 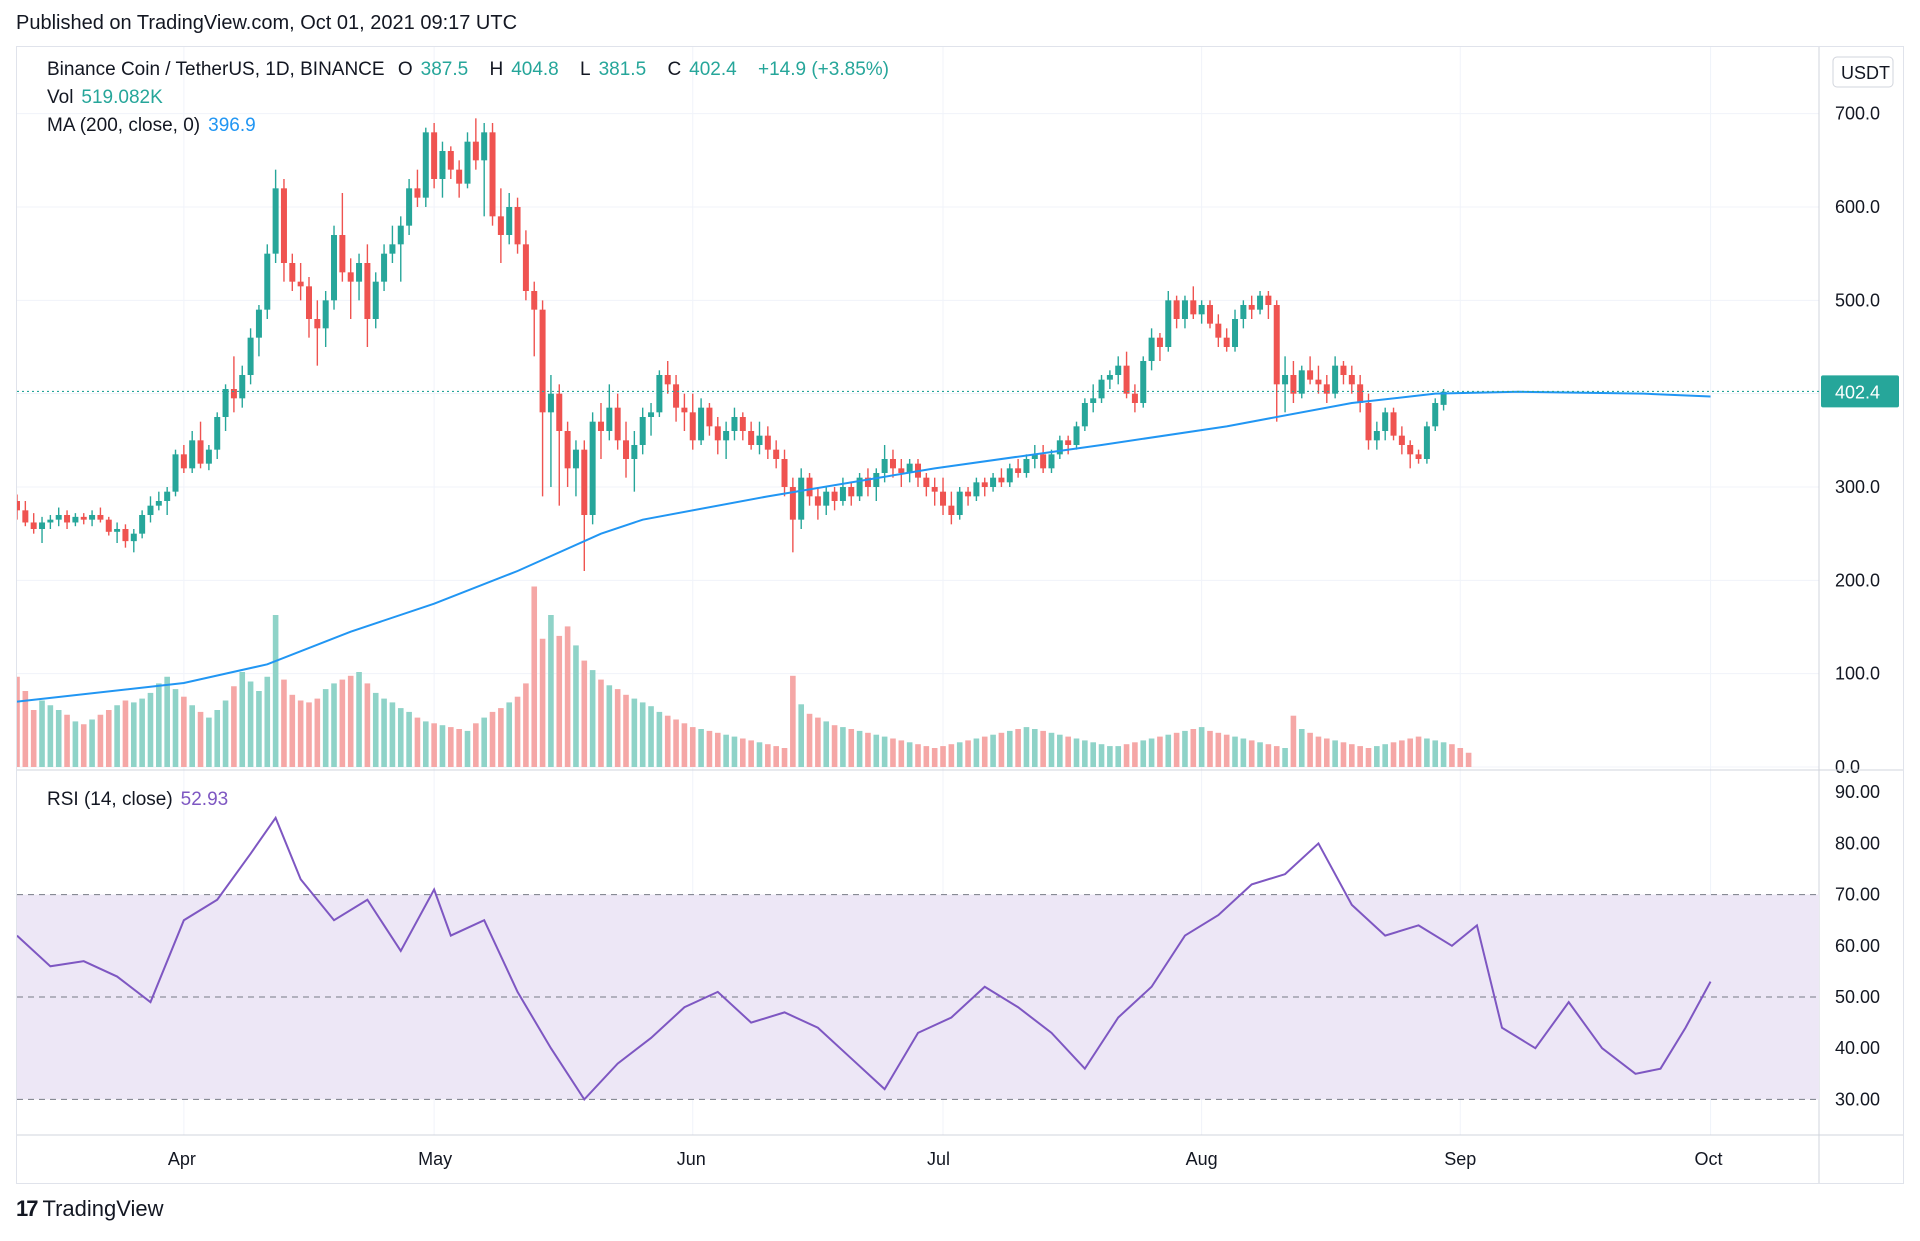 I want to click on ma-label: MA (200, close, 0), so click(x=124, y=125).